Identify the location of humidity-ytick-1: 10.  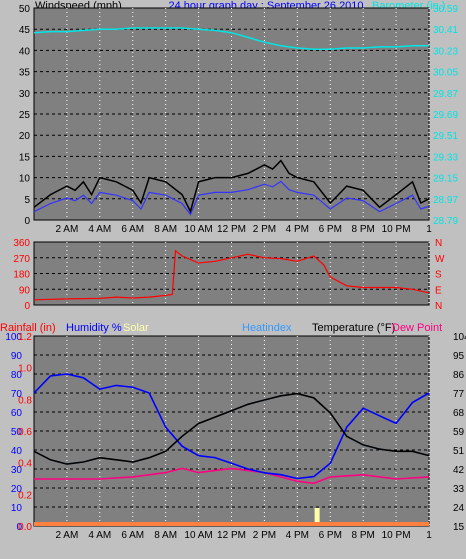
(17, 508).